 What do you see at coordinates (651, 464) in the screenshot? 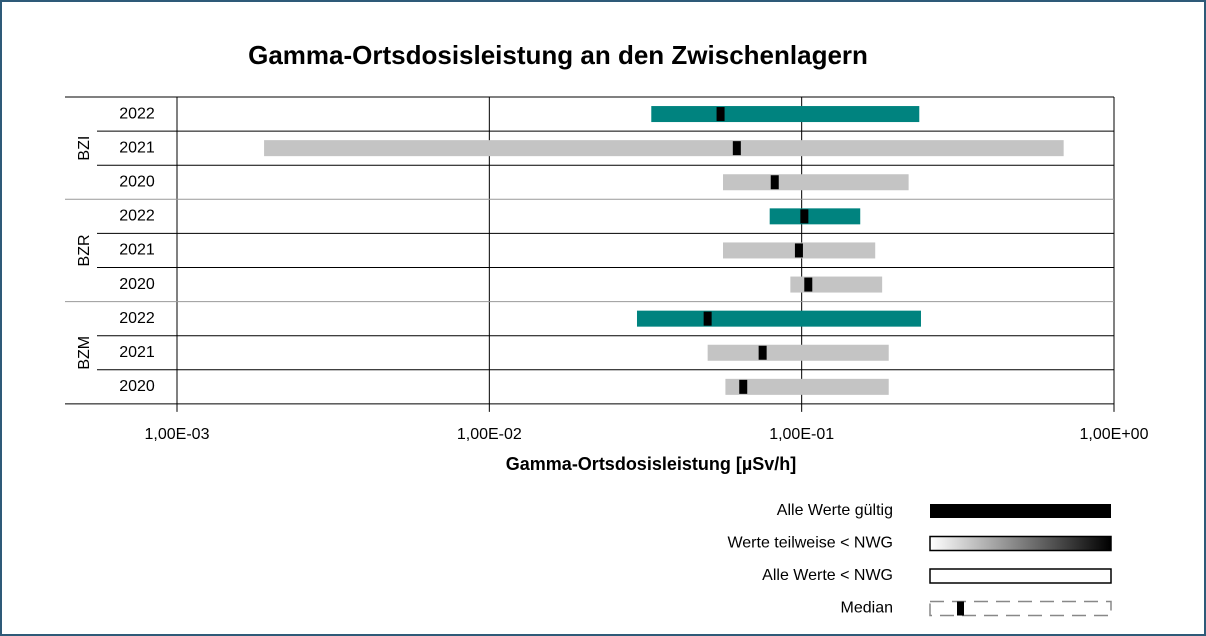
I see `x-axis-title: Gamma-Ortsdosisleistung [µSv/h]` at bounding box center [651, 464].